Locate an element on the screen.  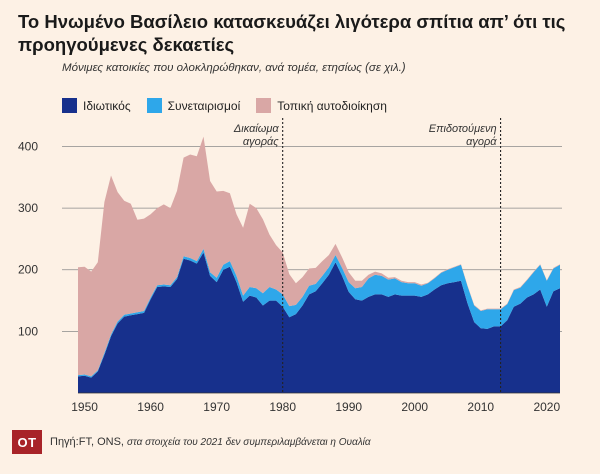
legend-item-private: Ιδιωτικός is located at coordinates (96, 105).